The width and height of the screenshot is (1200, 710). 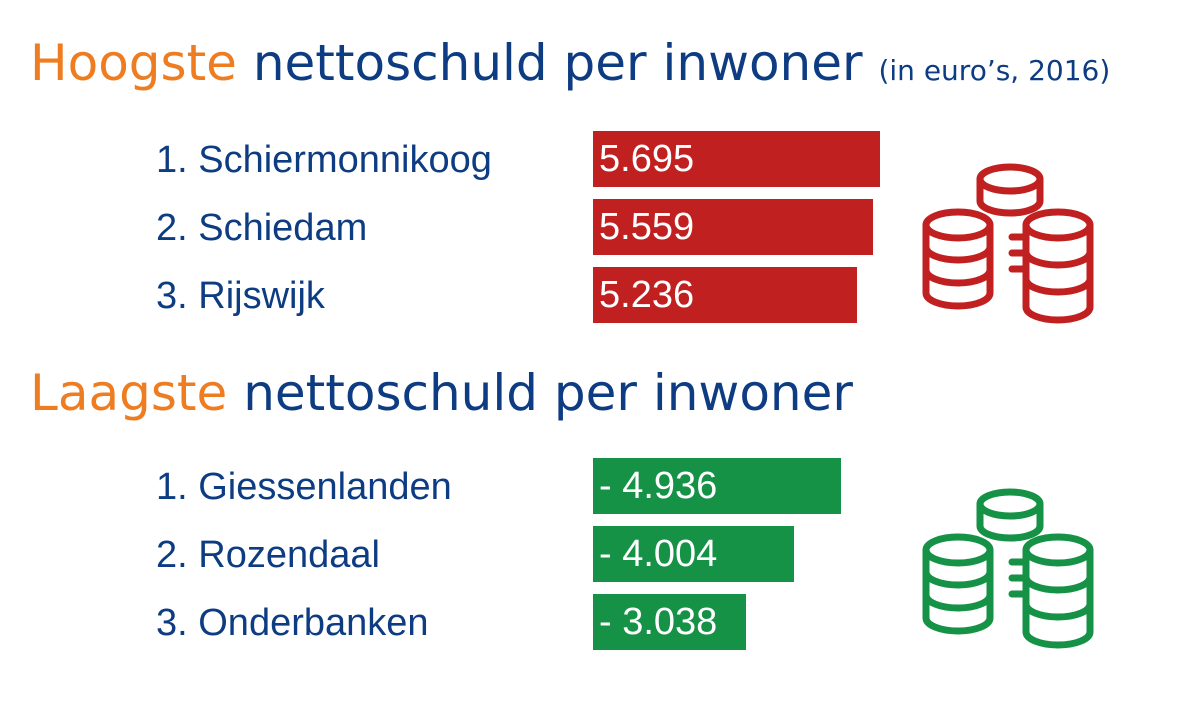 What do you see at coordinates (647, 295) in the screenshot?
I see `bar-value-label: 5.236` at bounding box center [647, 295].